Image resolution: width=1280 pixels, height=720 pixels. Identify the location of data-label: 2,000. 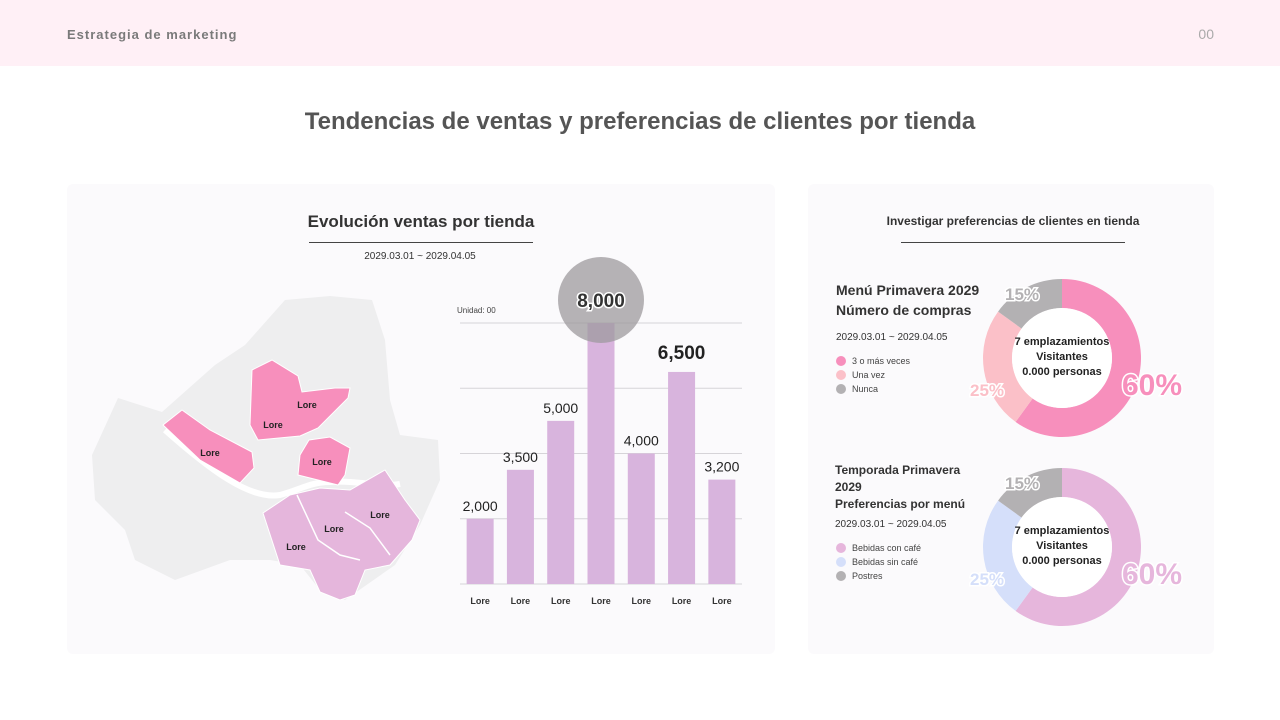
(480, 506).